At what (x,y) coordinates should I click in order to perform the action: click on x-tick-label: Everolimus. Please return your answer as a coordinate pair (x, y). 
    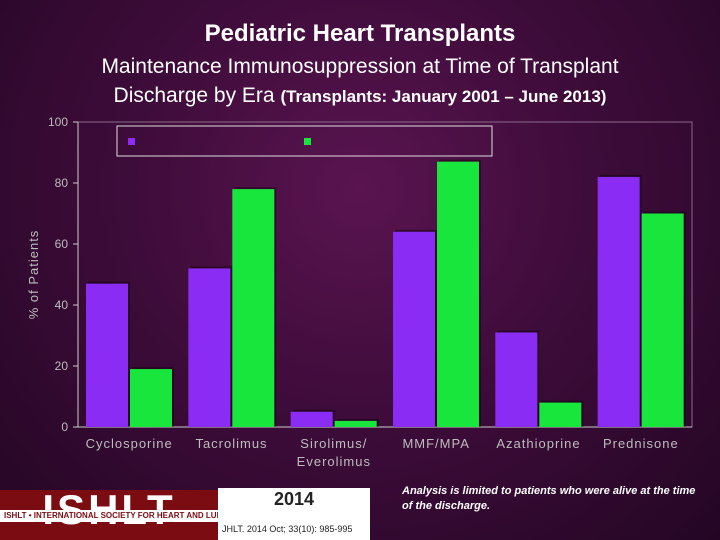
    Looking at the image, I should click on (334, 461).